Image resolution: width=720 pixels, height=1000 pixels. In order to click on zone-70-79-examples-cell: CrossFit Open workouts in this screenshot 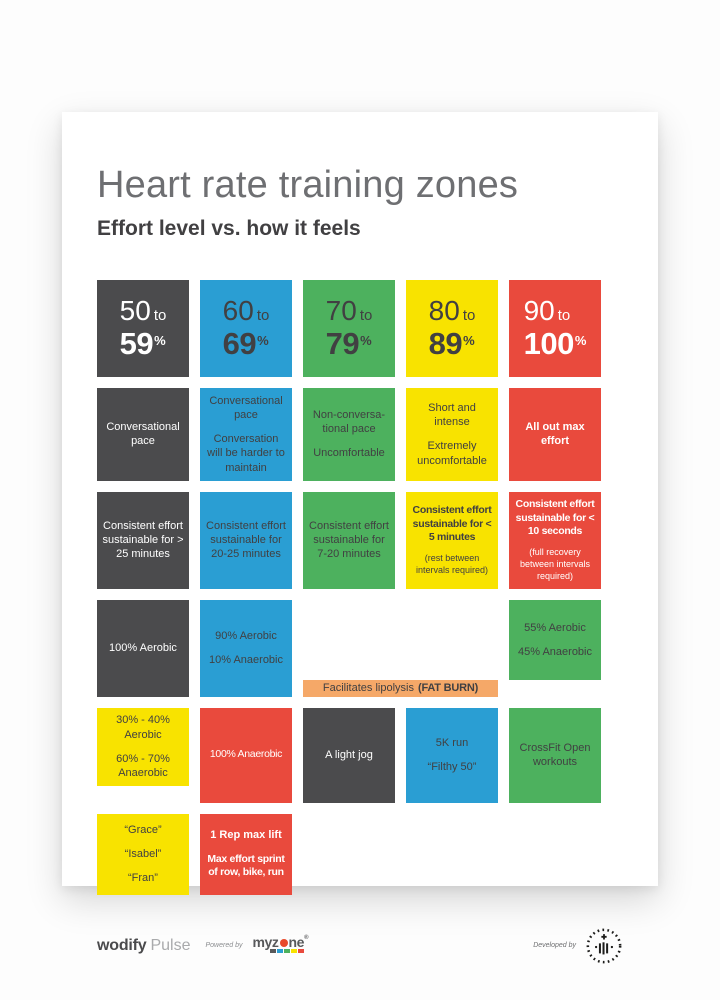, I will do `click(555, 755)`.